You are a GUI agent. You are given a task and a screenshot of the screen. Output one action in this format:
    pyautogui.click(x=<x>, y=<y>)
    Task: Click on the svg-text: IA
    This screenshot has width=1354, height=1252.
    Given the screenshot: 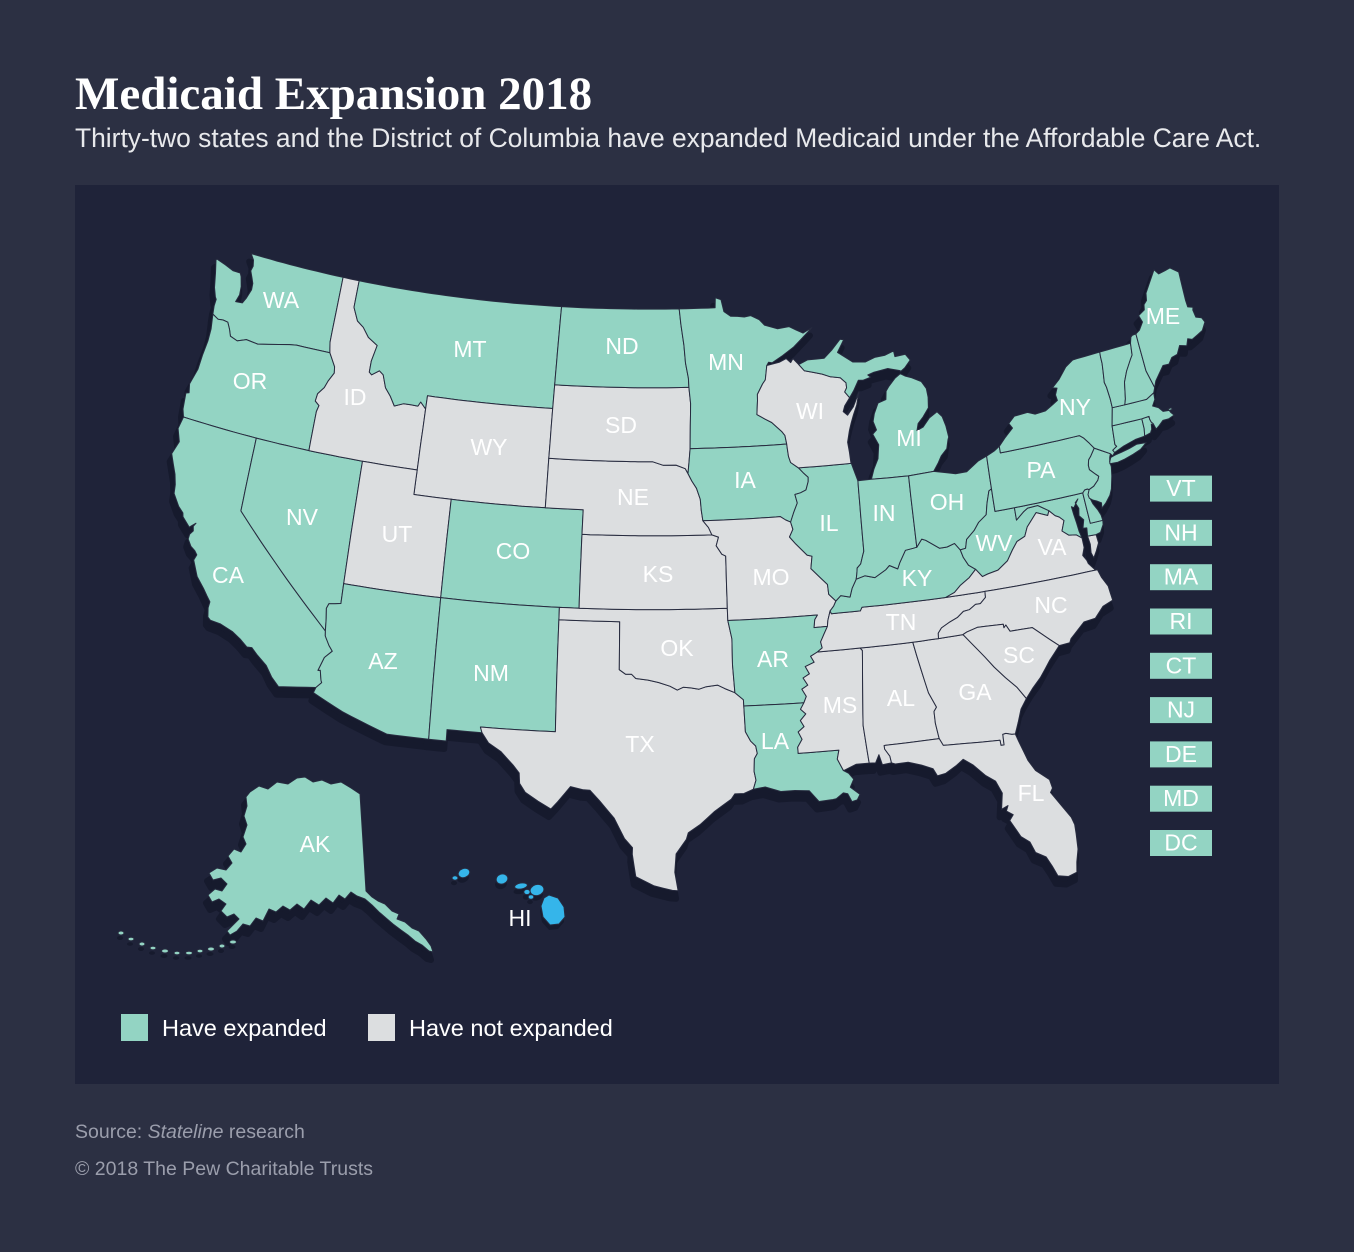 What is the action you would take?
    pyautogui.click(x=745, y=480)
    